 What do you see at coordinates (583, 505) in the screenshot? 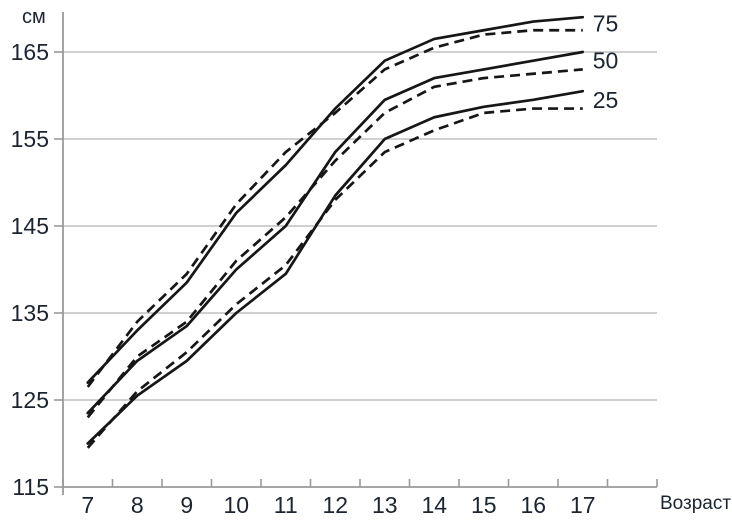
I see `x-tick-label-17: 17` at bounding box center [583, 505].